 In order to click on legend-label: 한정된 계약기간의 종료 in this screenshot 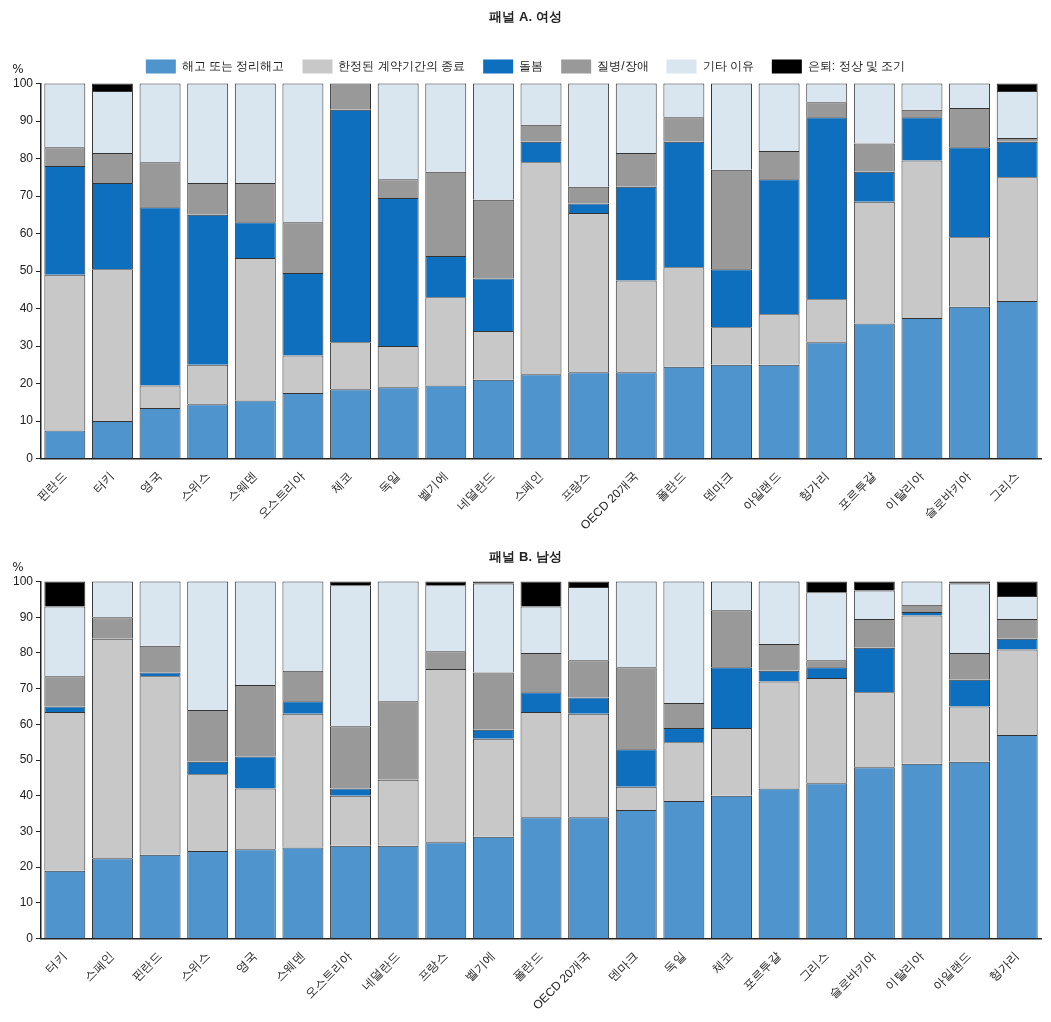, I will do `click(402, 65)`.